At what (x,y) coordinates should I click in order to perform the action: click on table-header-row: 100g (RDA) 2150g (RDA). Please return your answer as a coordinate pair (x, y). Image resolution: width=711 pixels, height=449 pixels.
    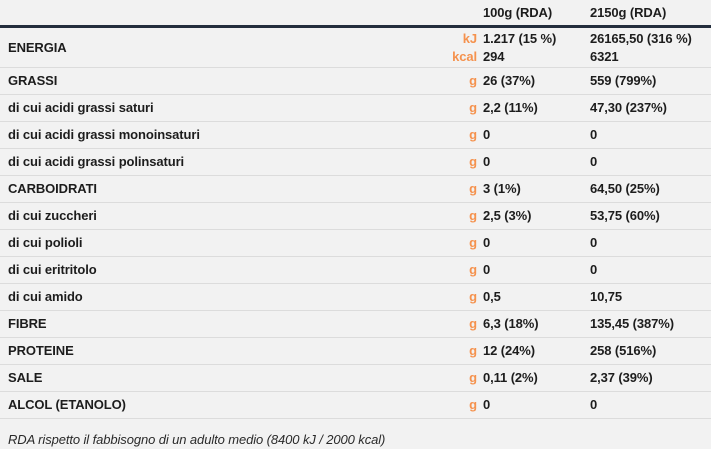
    Looking at the image, I should click on (355, 14).